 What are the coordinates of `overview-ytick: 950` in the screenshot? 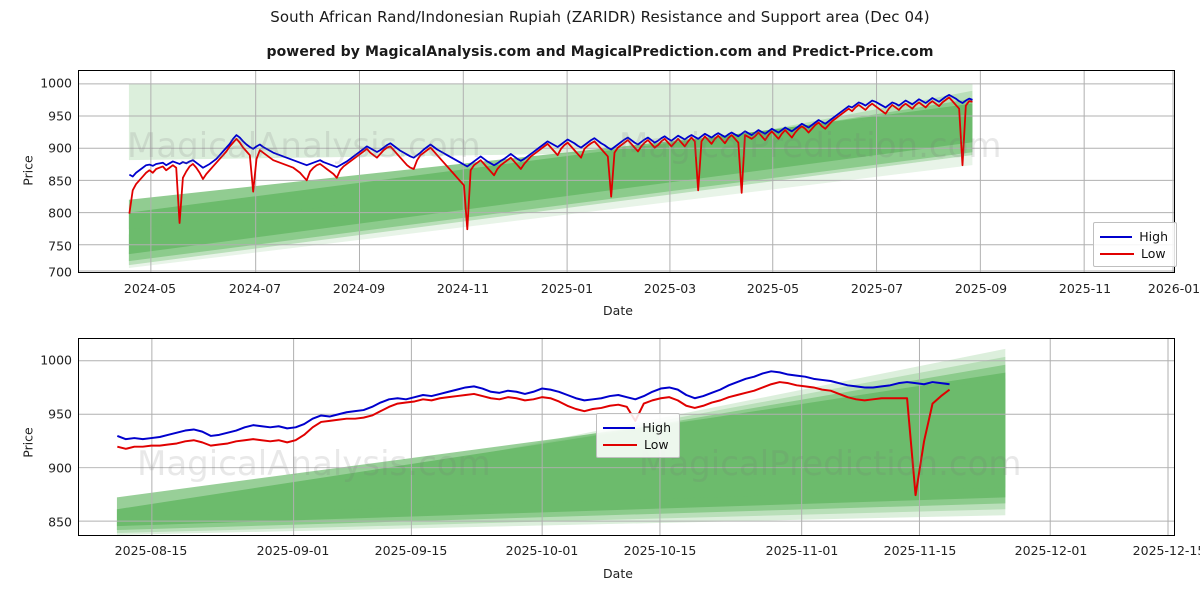 It's located at (60, 115).